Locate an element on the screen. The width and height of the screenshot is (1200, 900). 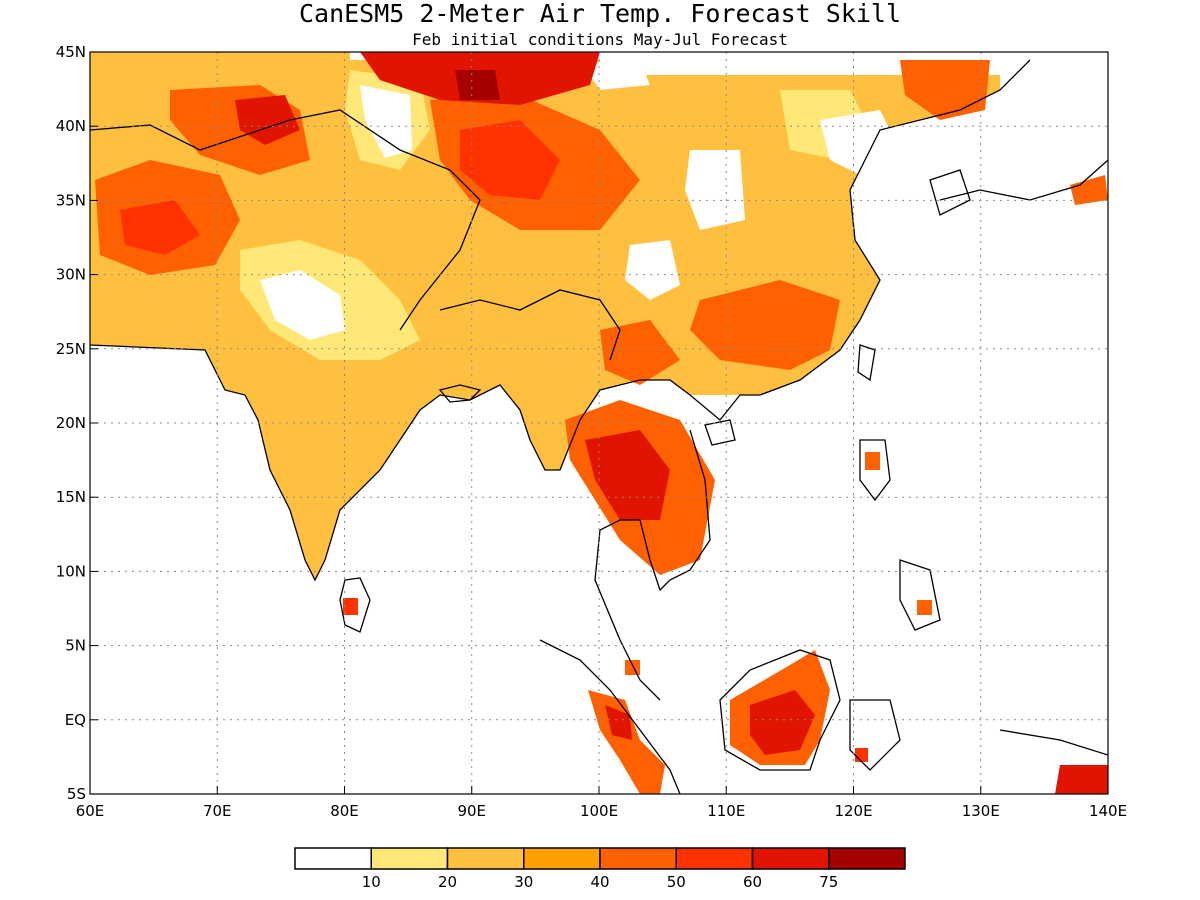
skill-none-tarim is located at coordinates (386, 121).